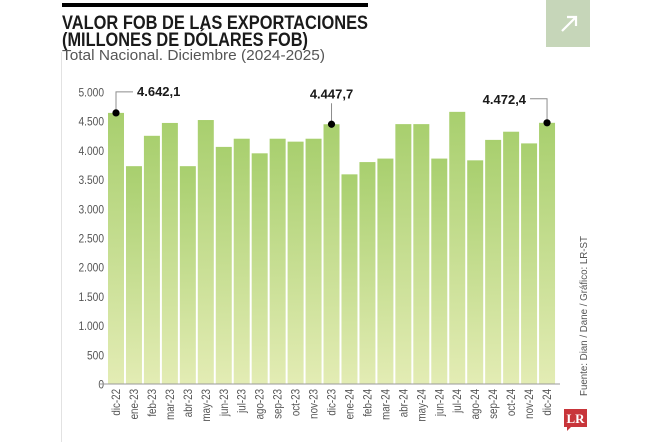  What do you see at coordinates (170, 404) in the screenshot?
I see `x-tick-label: mar-23` at bounding box center [170, 404].